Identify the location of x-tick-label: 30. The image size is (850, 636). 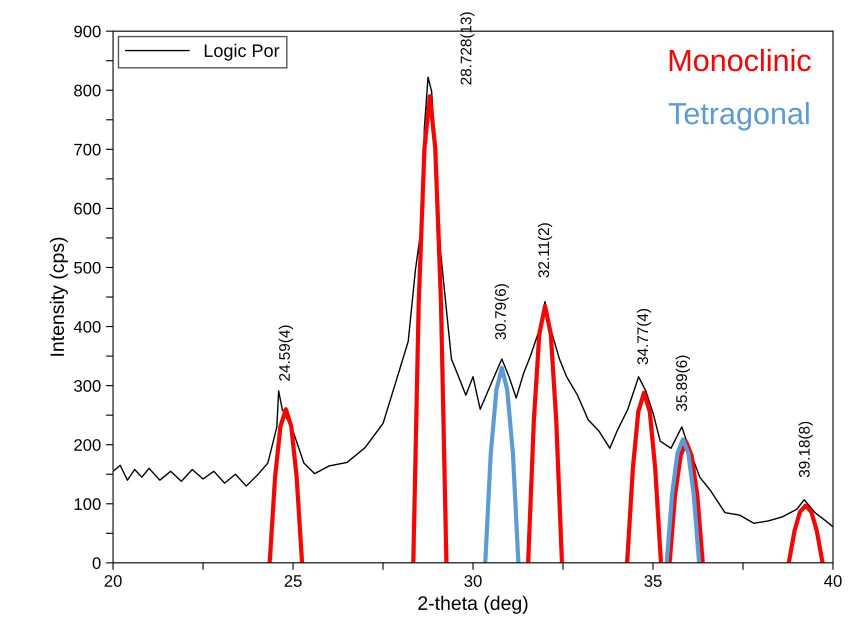
(473, 581).